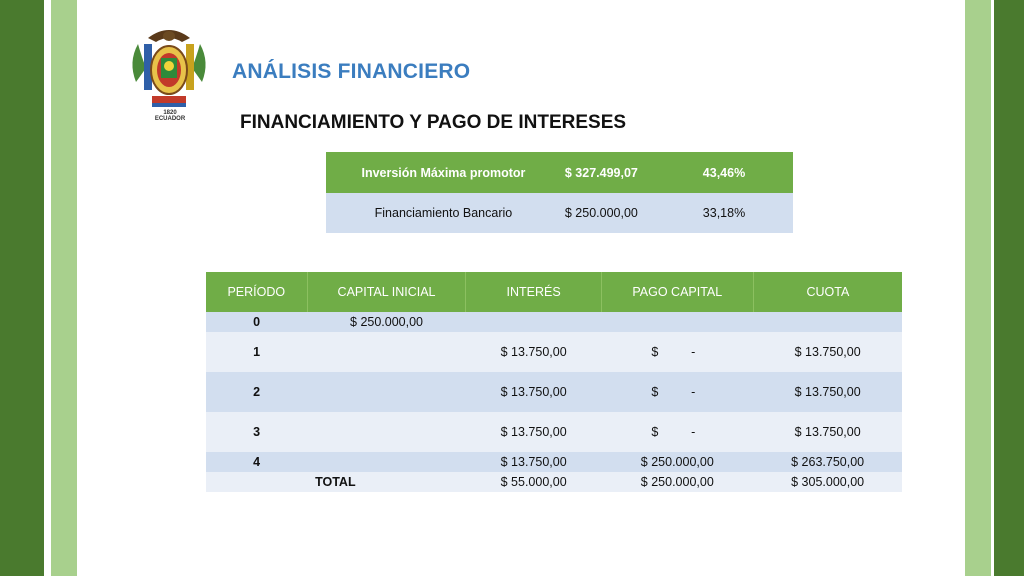 Image resolution: width=1024 pixels, height=576 pixels. I want to click on summary-label: Financiamiento Bancario, so click(443, 213).